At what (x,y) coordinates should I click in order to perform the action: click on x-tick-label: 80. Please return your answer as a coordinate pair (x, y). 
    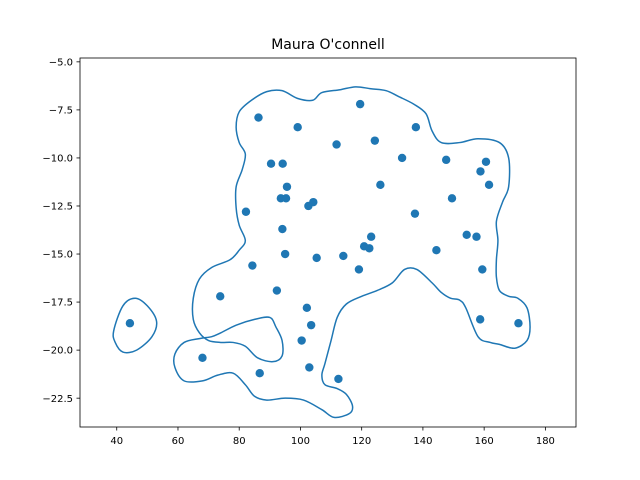
    Looking at the image, I should click on (239, 441).